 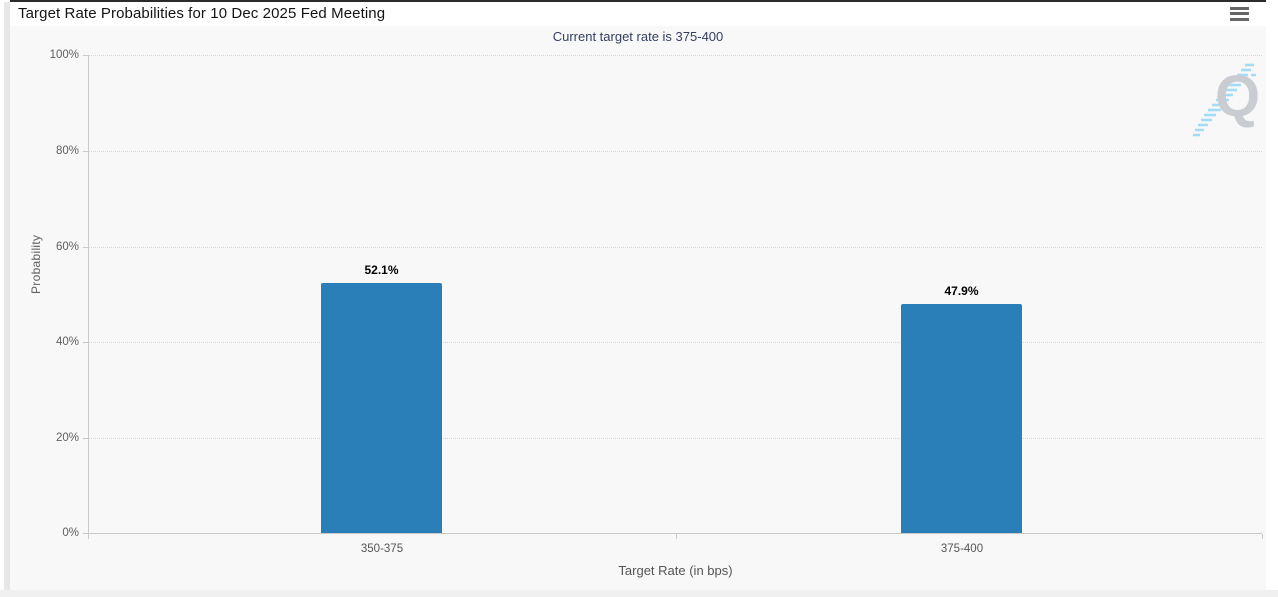 I want to click on bottom-gutter, so click(x=639, y=593).